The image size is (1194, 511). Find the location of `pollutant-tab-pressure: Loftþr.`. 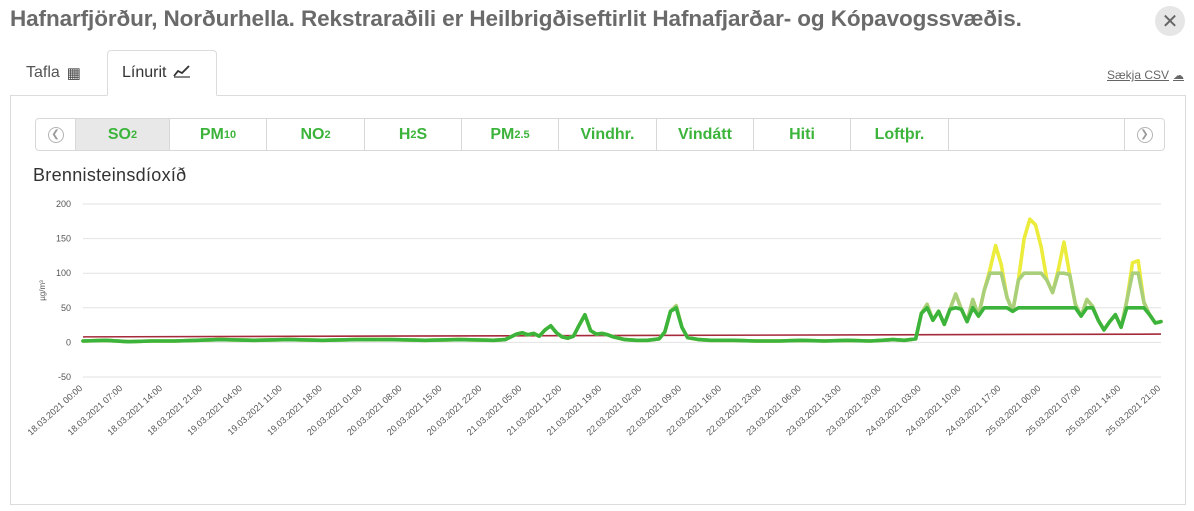

pollutant-tab-pressure: Loftþr. is located at coordinates (900, 134).